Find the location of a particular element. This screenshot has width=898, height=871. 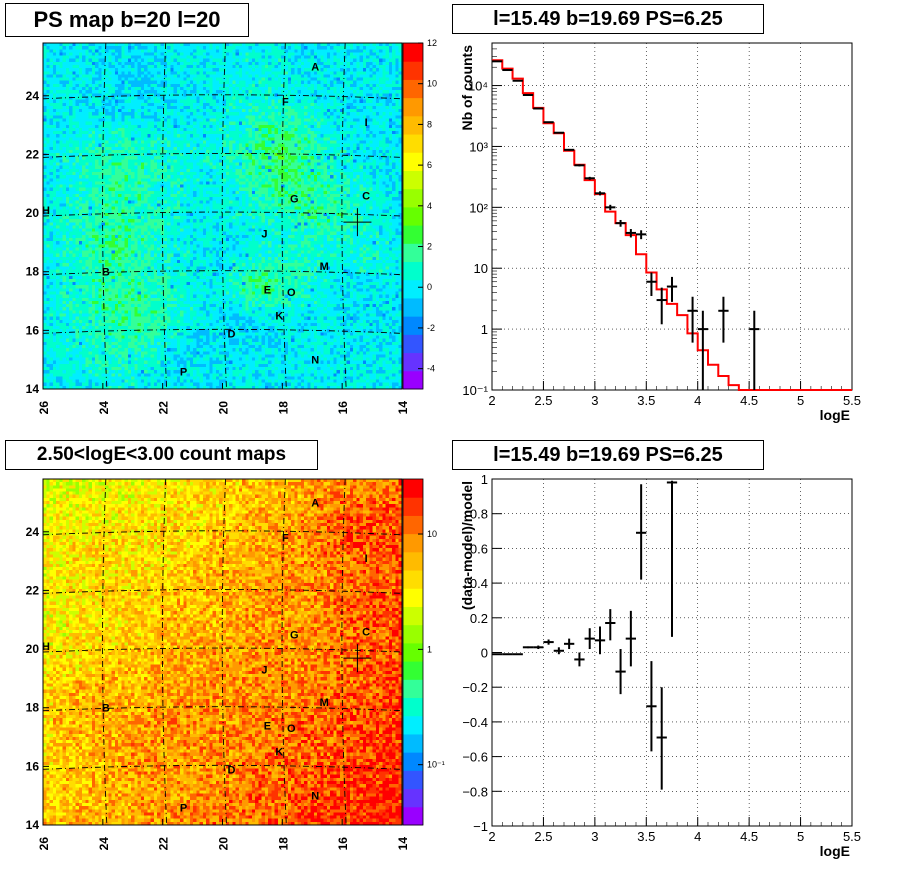

x-tick-label: 4 is located at coordinates (697, 400).